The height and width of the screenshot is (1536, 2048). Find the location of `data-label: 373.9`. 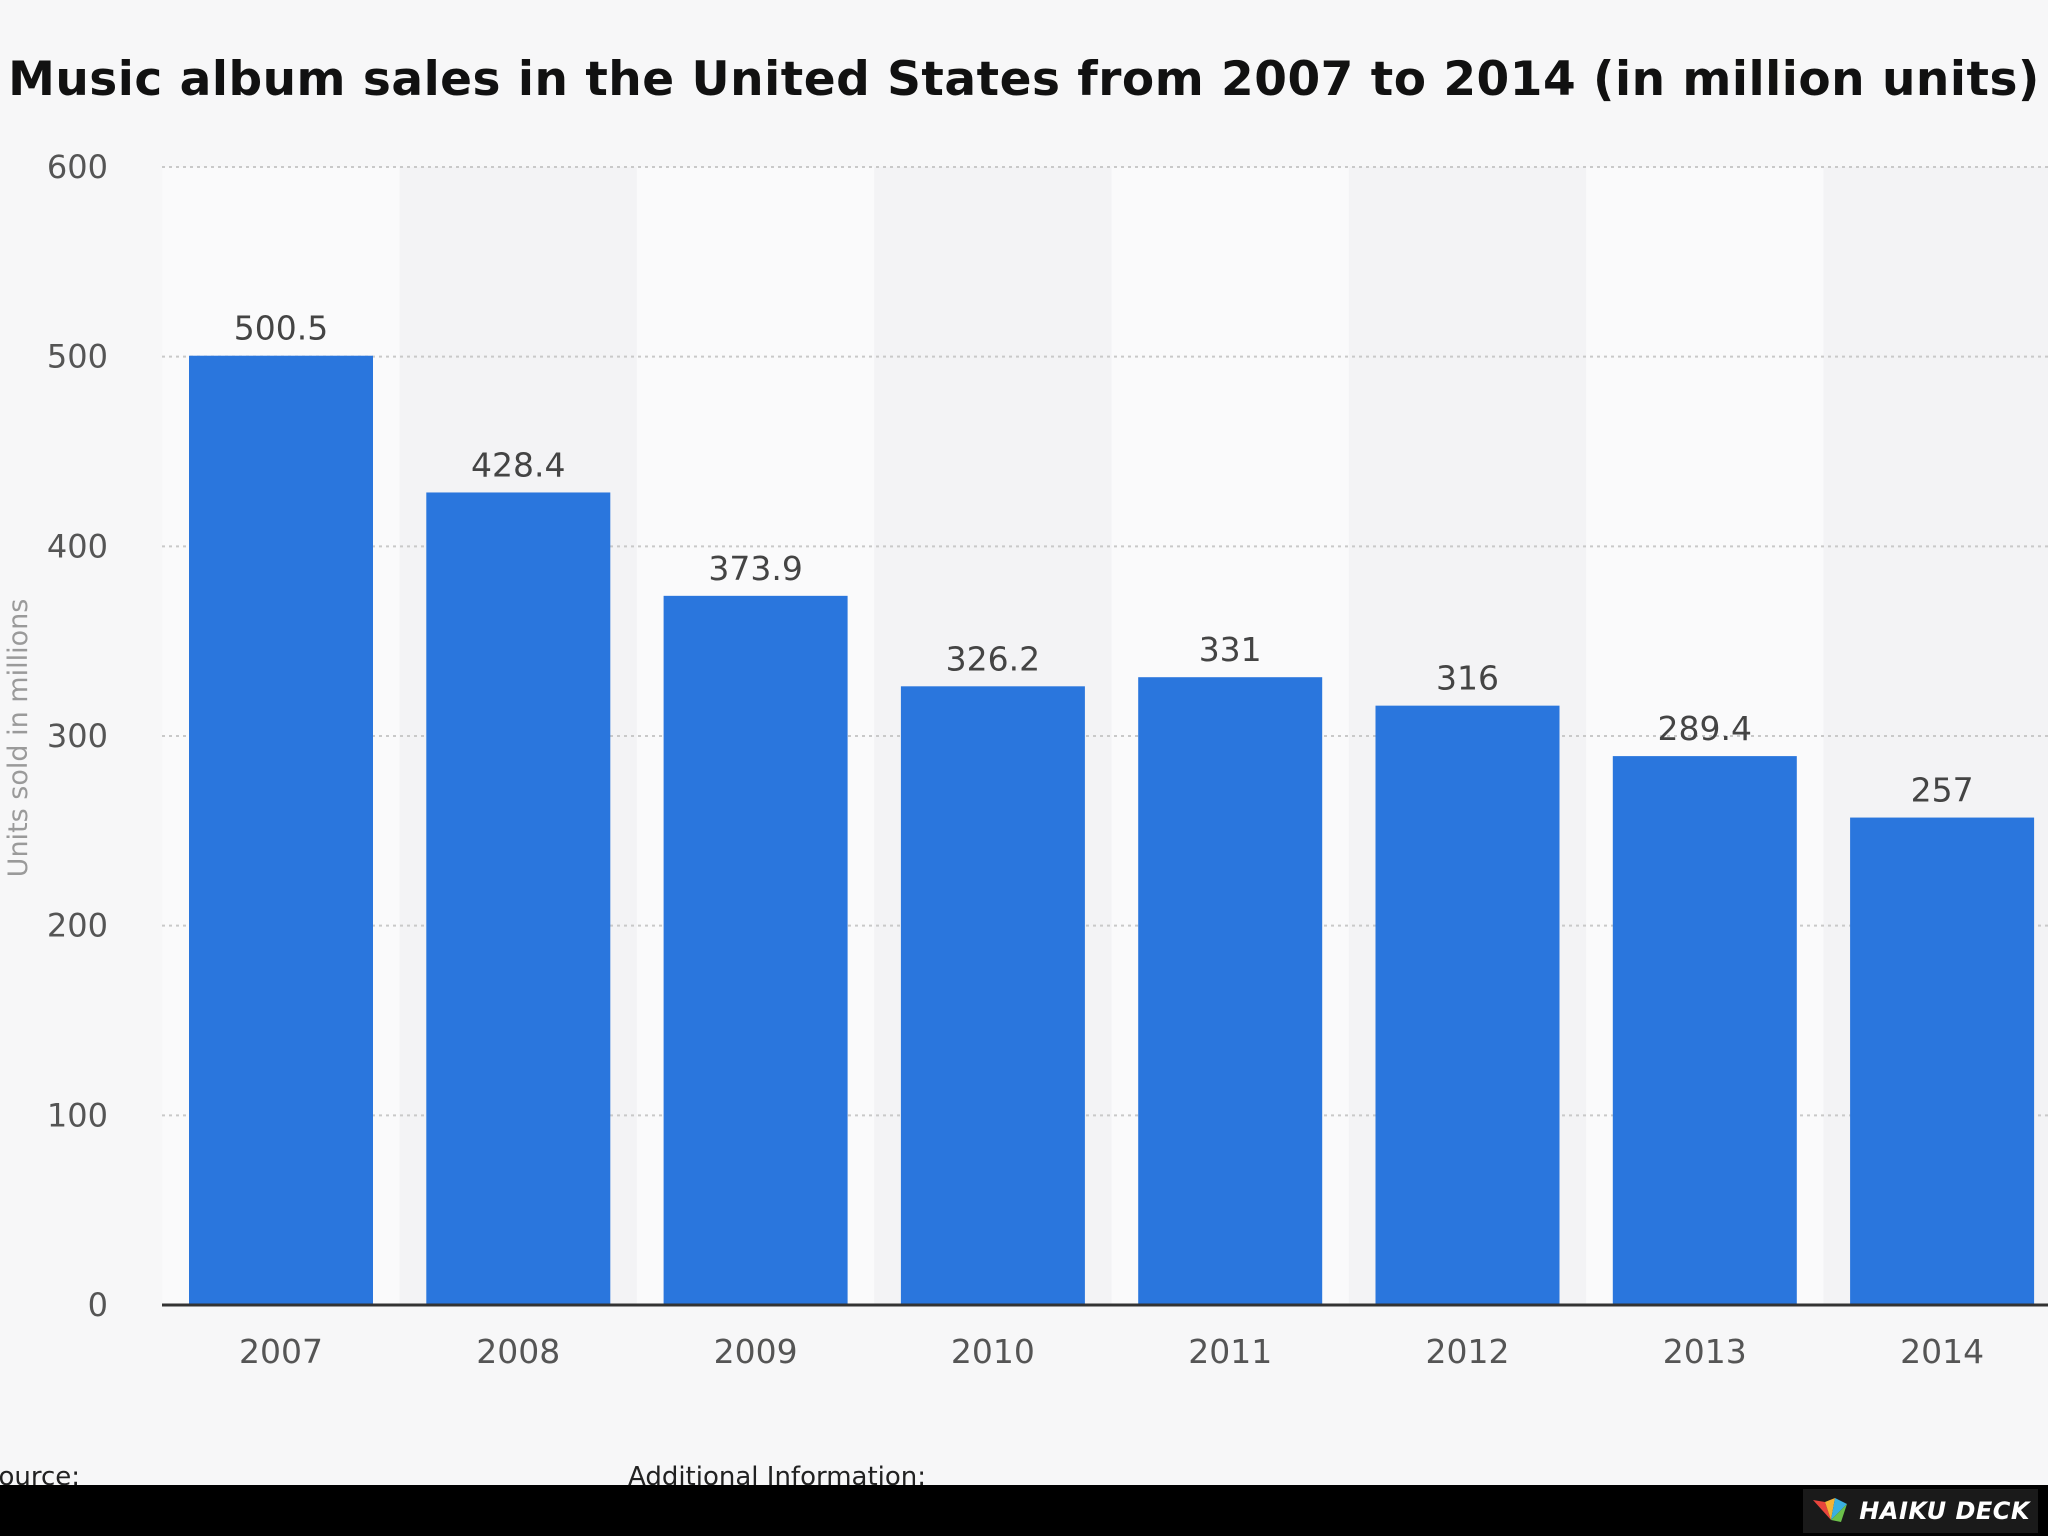

data-label: 373.9 is located at coordinates (755, 568).